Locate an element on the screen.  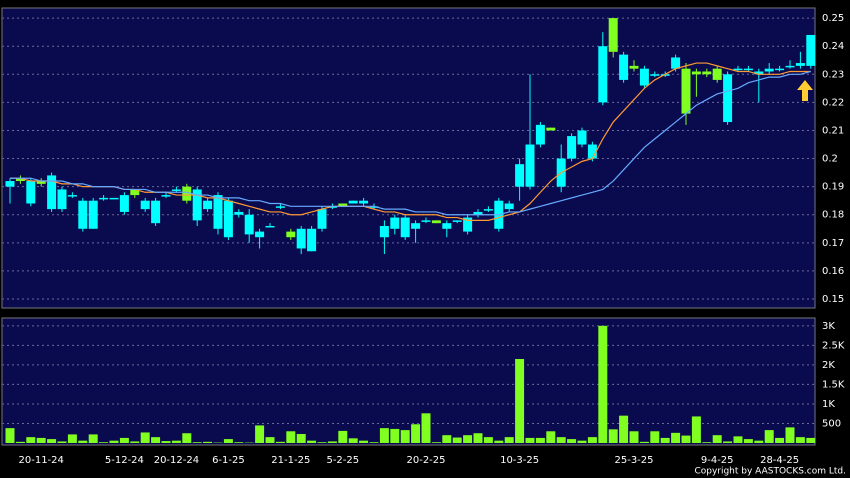
x-tick-label: 6-1-25 is located at coordinates (228, 460).